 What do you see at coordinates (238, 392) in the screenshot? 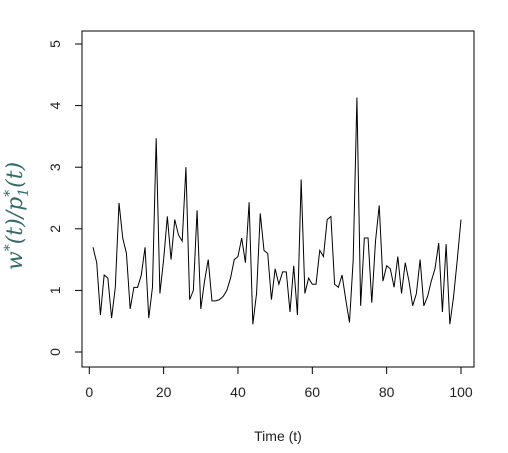
I see `x-tick-label: 40` at bounding box center [238, 392].